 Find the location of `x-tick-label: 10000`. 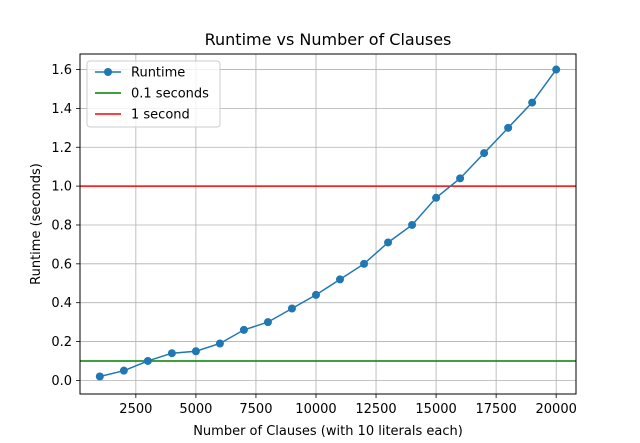

x-tick-label: 10000 is located at coordinates (315, 409).